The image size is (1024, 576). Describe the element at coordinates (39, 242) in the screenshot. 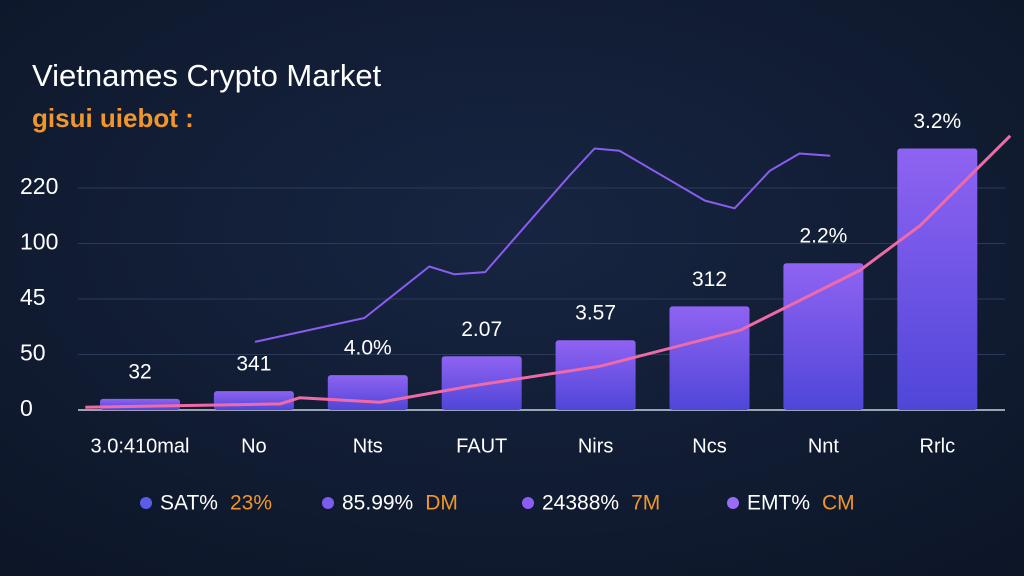

I see `y-axis-label: 100` at that location.